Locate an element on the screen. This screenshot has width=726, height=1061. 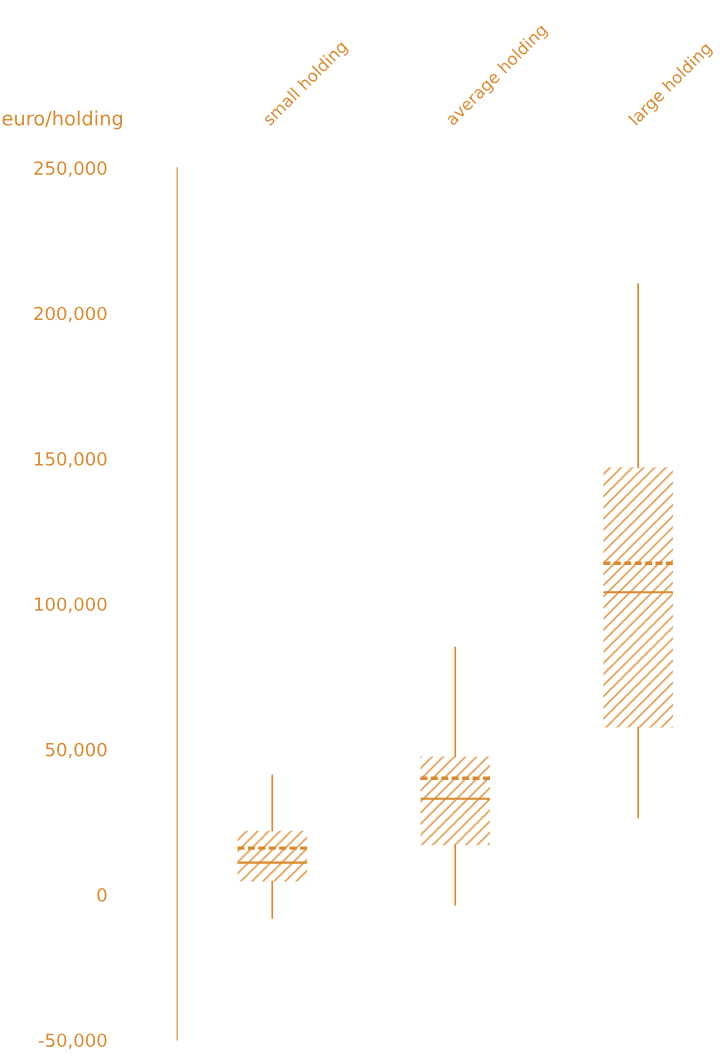
y-tick-label: 0 is located at coordinates (102, 895).